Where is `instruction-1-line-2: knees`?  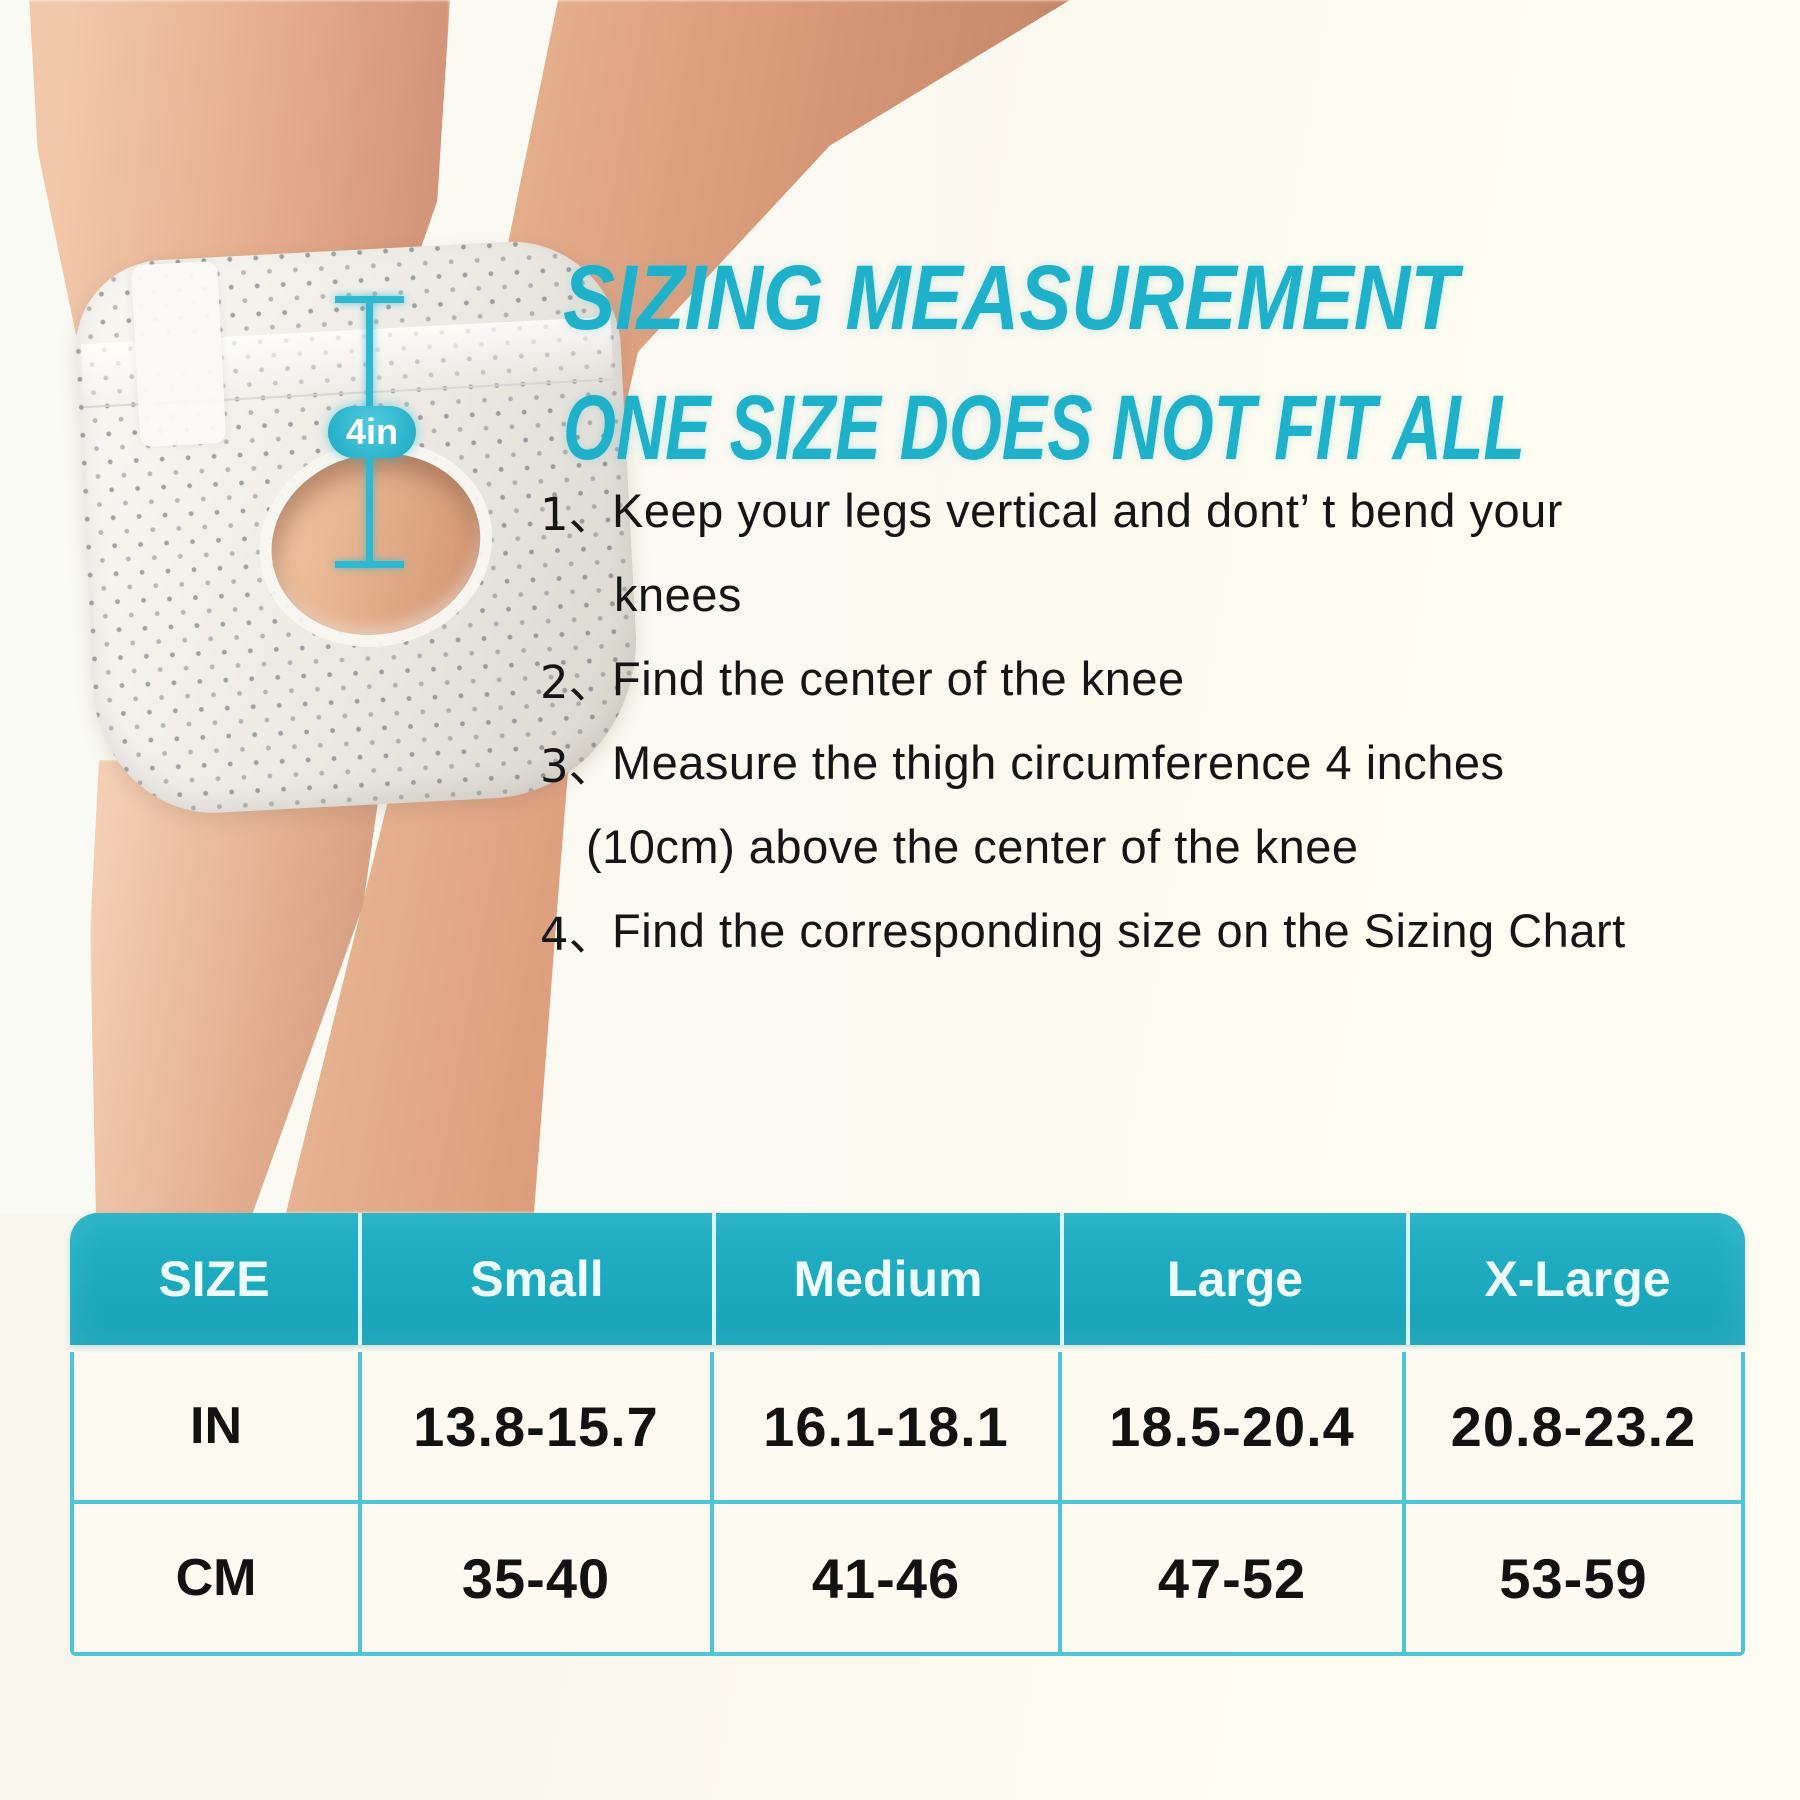 instruction-1-line-2: knees is located at coordinates (678, 594).